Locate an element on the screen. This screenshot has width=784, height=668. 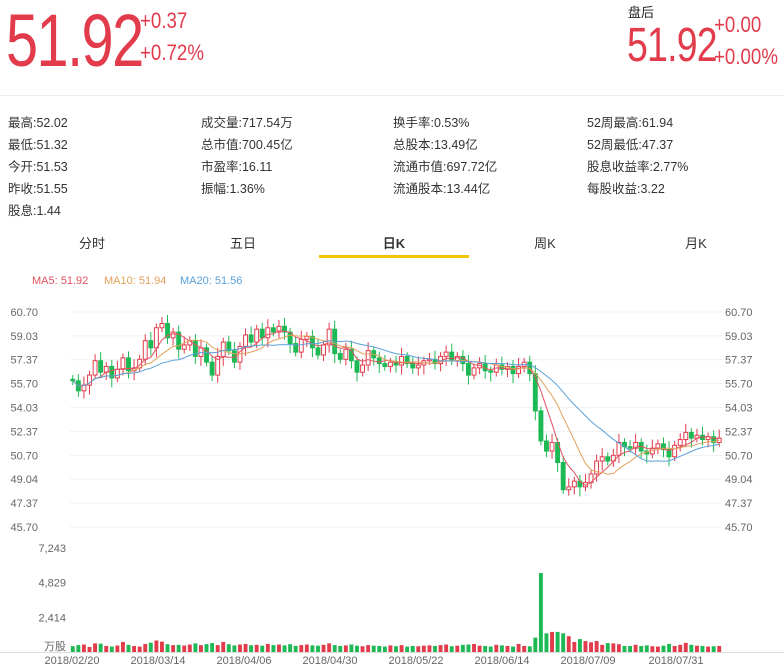
y-tick-left: 47.37 is located at coordinates (24, 504).